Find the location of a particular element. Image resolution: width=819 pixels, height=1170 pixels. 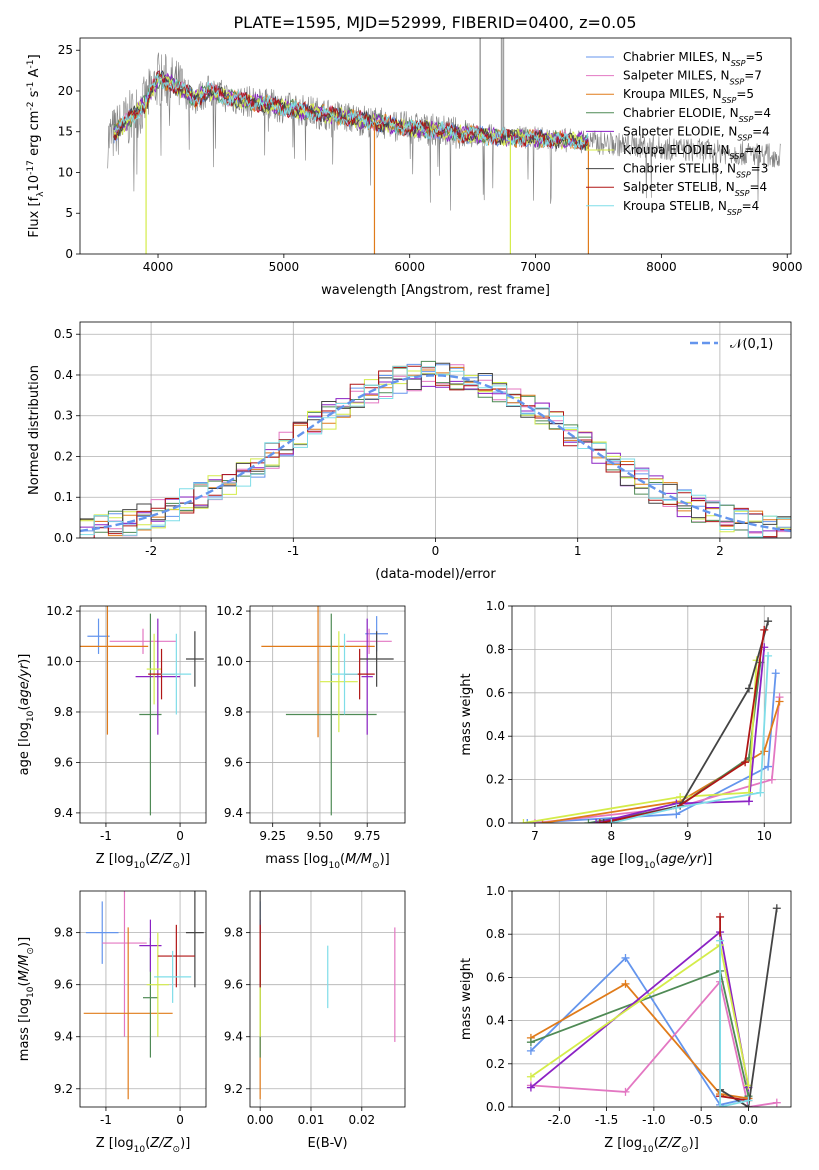

age_vs_Z-ytick-label: 10.0 is located at coordinates (59, 662).